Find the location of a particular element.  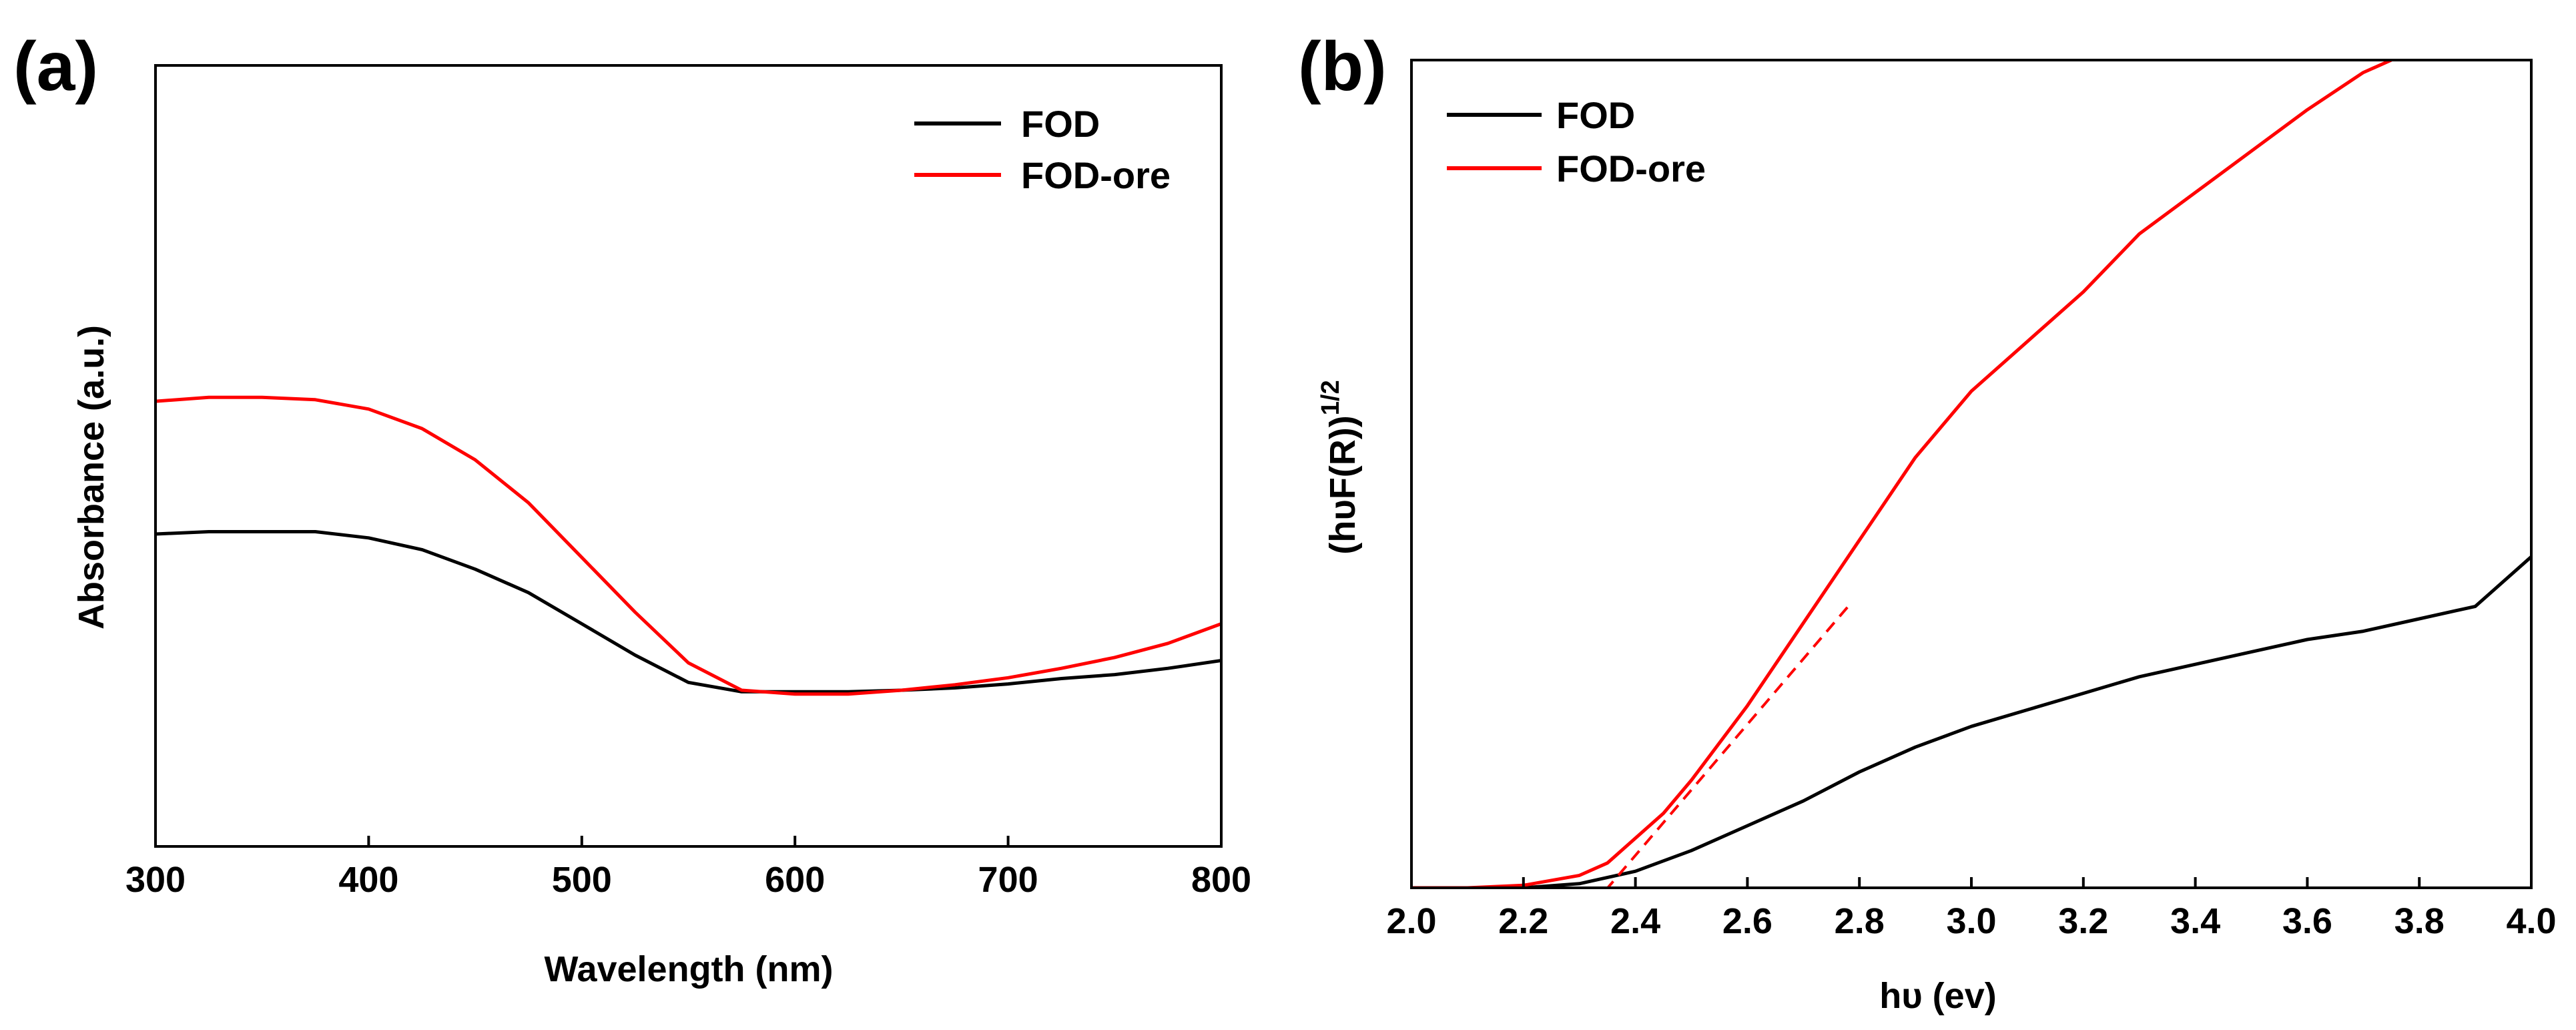

series-group is located at coordinates (688, 545).